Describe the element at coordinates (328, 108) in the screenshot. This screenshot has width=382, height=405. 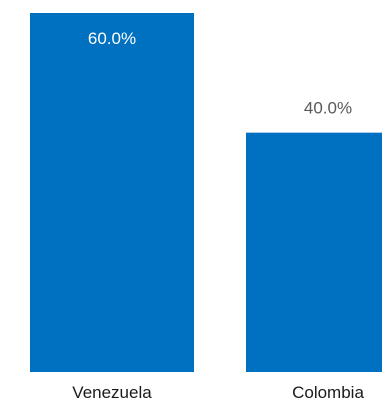
I see `data-label-colombia: 40.0%` at that location.